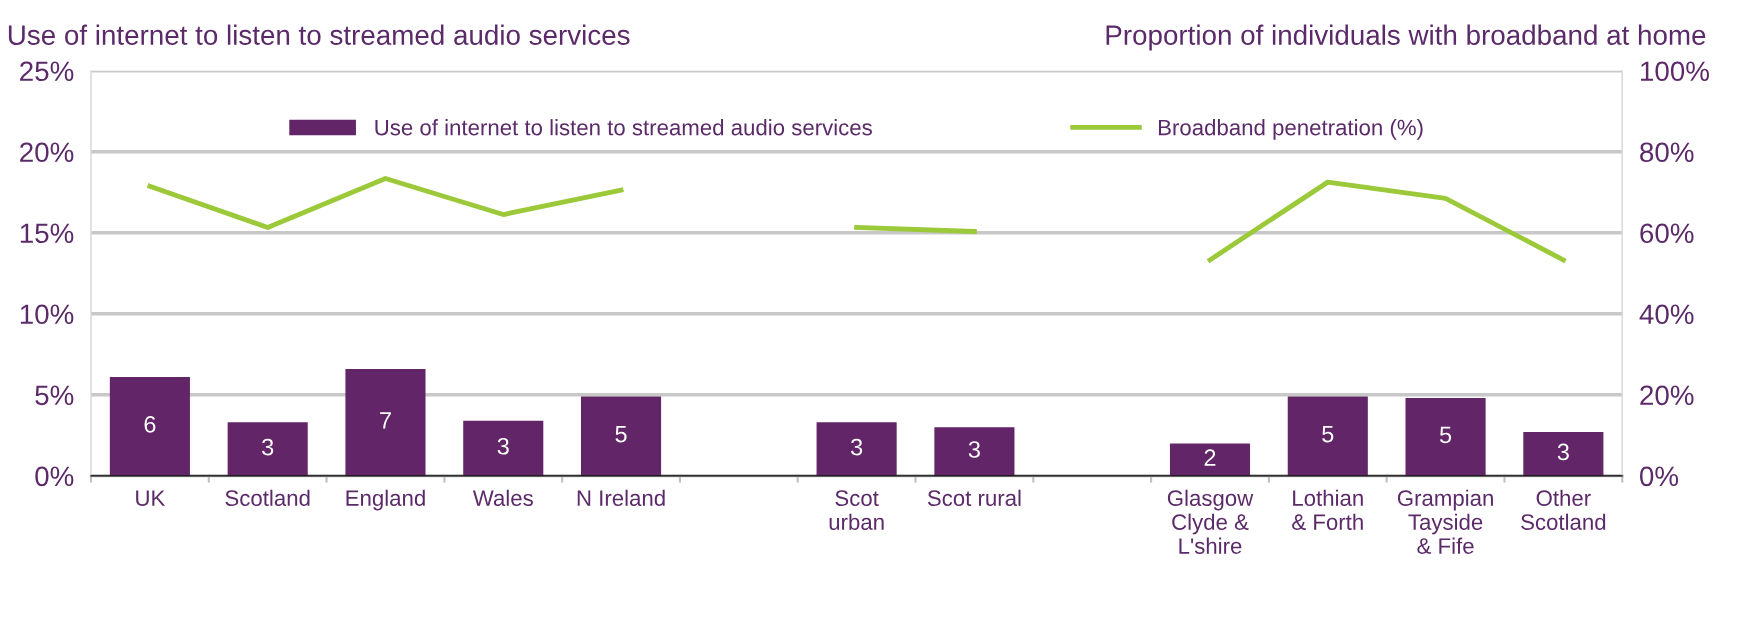 Image resolution: width=1750 pixels, height=643 pixels. Describe the element at coordinates (47, 71) in the screenshot. I see `y-tick-label: 25%` at that location.